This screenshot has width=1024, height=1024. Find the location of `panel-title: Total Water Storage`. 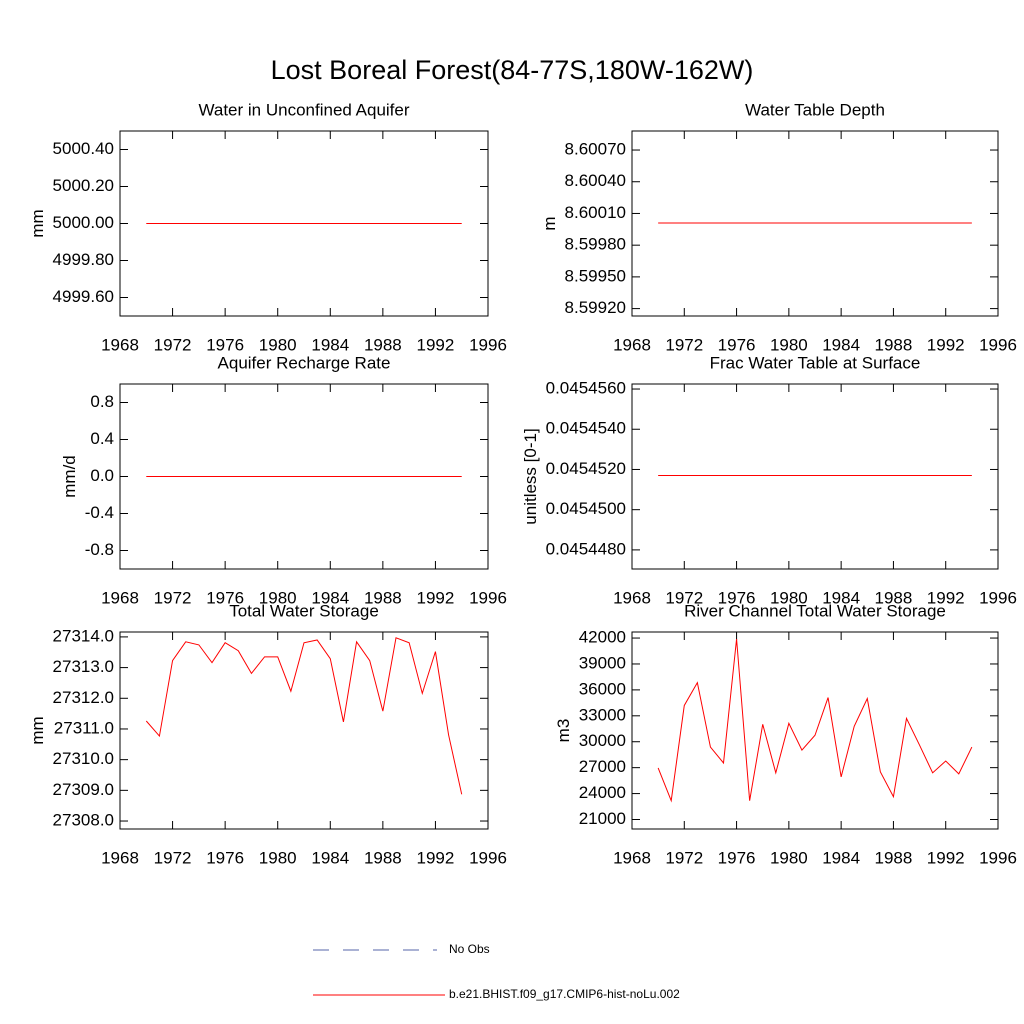

panel-title: Total Water Storage is located at coordinates (304, 610).